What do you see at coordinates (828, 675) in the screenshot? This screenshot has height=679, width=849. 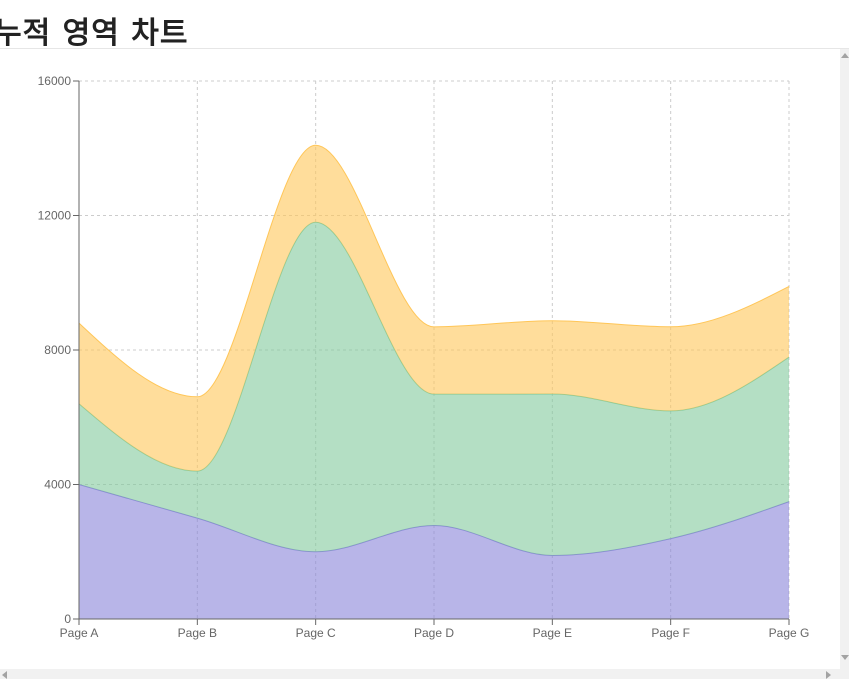 I see `arrow-right-icon` at bounding box center [828, 675].